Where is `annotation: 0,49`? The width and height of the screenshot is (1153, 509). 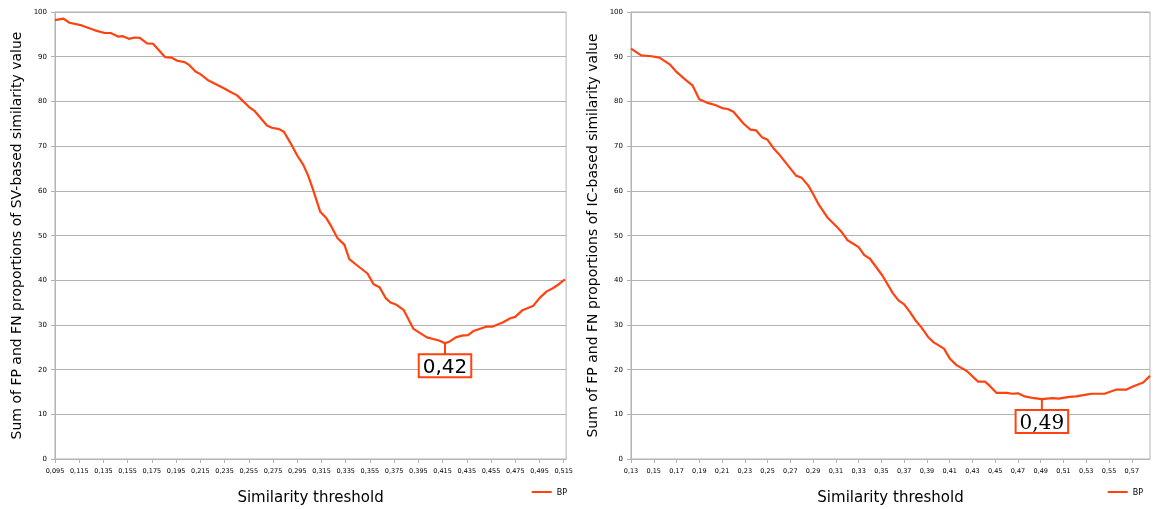 annotation: 0,49 is located at coordinates (1042, 422).